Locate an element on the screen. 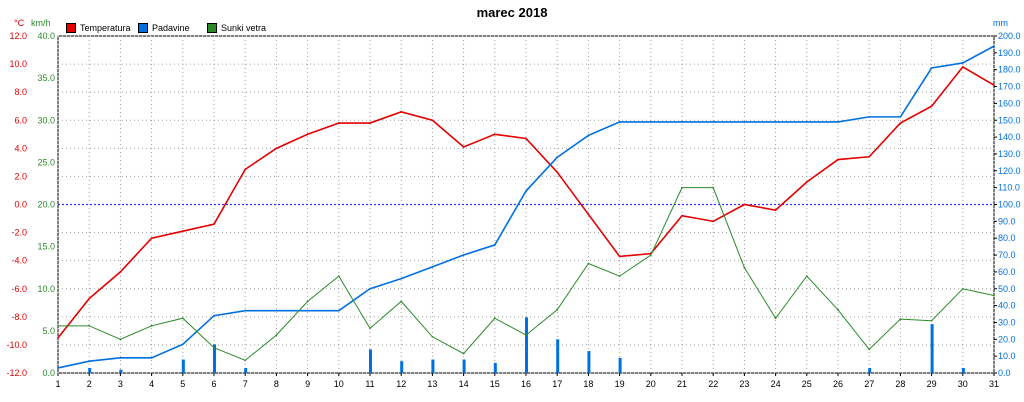 The height and width of the screenshot is (402, 1024). tick-label-rain: 160.0 is located at coordinates (1009, 103).